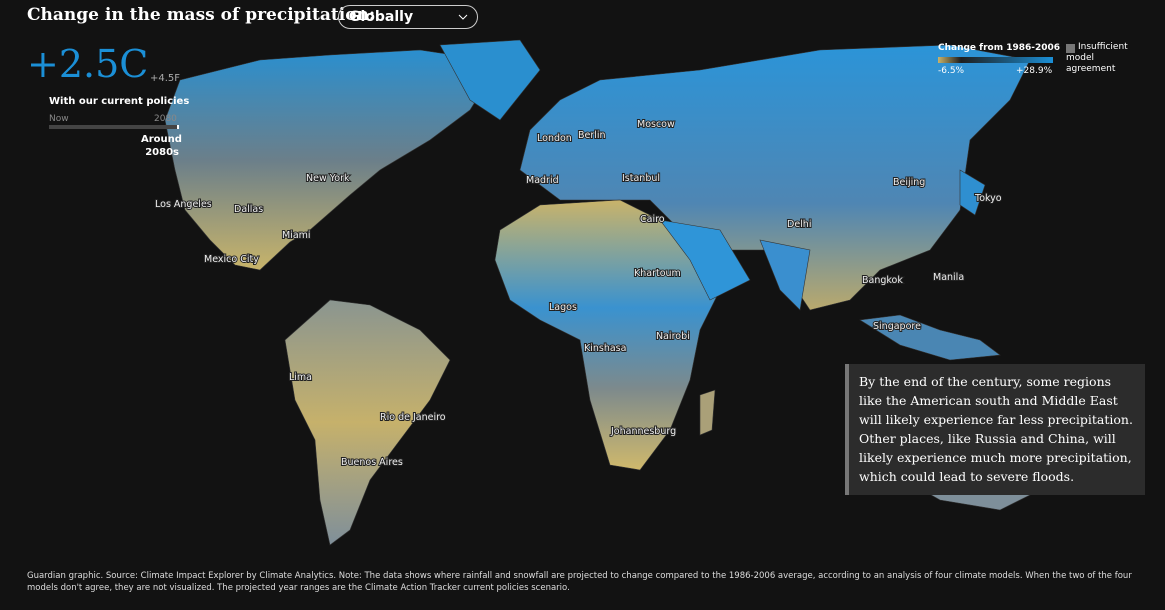 Image resolution: width=1165 pixels, height=610 pixels. Describe the element at coordinates (300, 377) in the screenshot. I see `city-label: Lima` at that location.